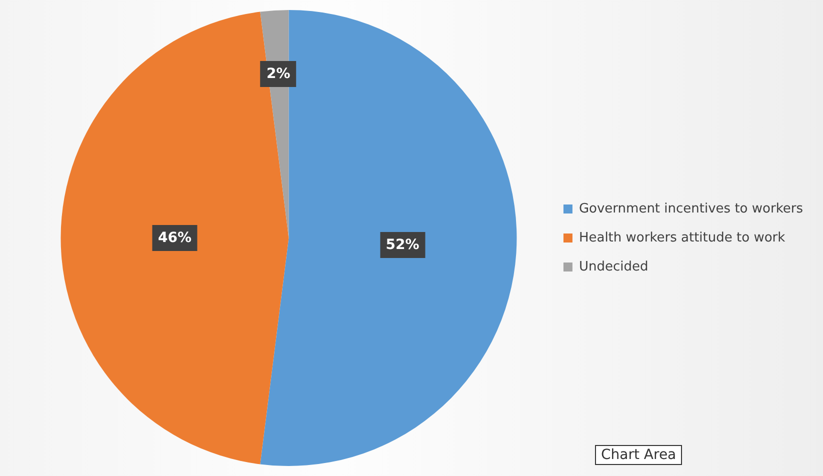  Describe the element at coordinates (403, 245) in the screenshot. I see `data-label: 52%` at that location.